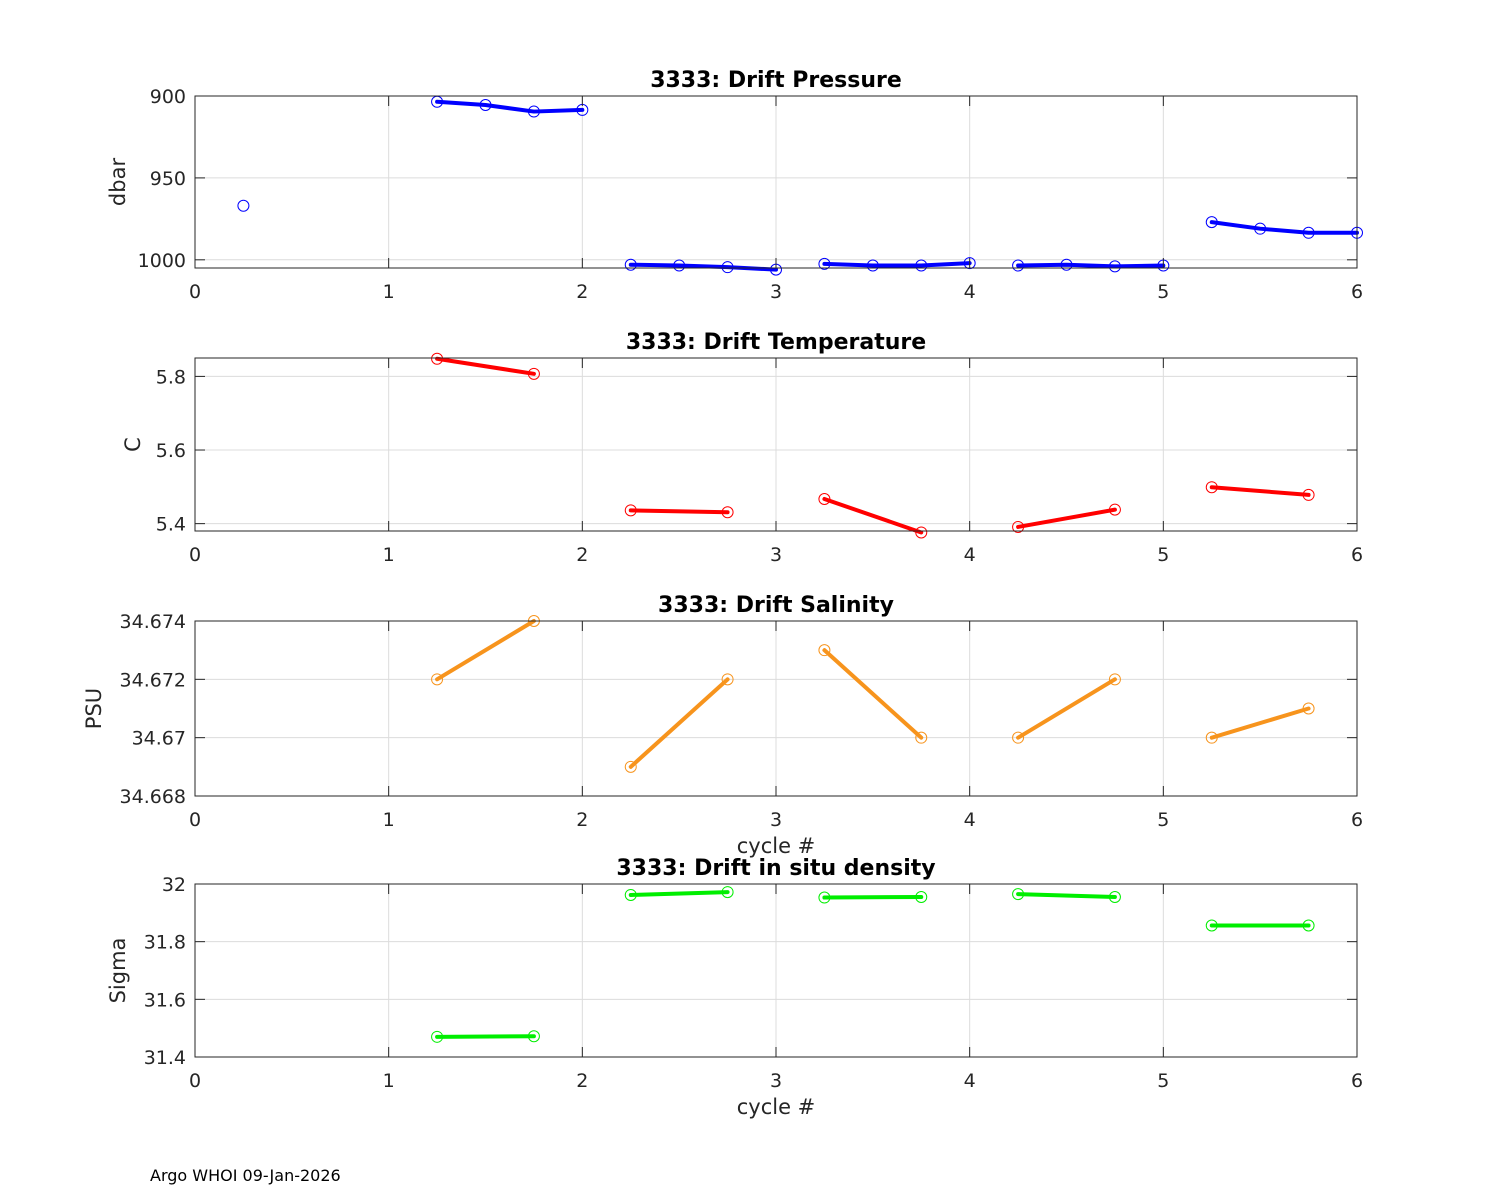 The width and height of the screenshot is (1500, 1200). I want to click on y-tick-label: 31.6, so click(165, 1000).